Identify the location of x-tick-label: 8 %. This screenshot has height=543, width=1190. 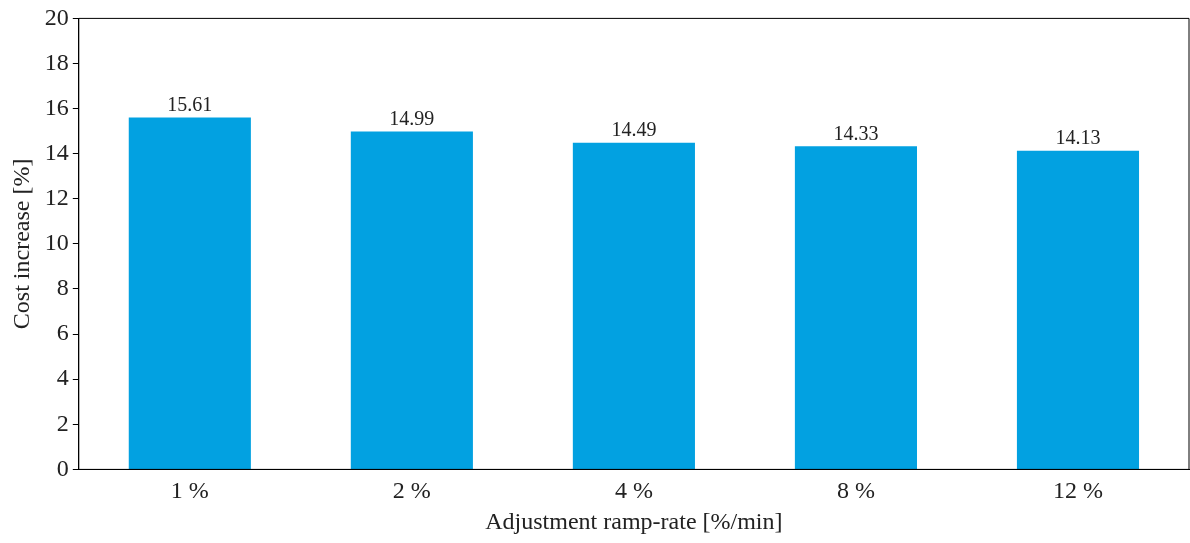
(855, 490).